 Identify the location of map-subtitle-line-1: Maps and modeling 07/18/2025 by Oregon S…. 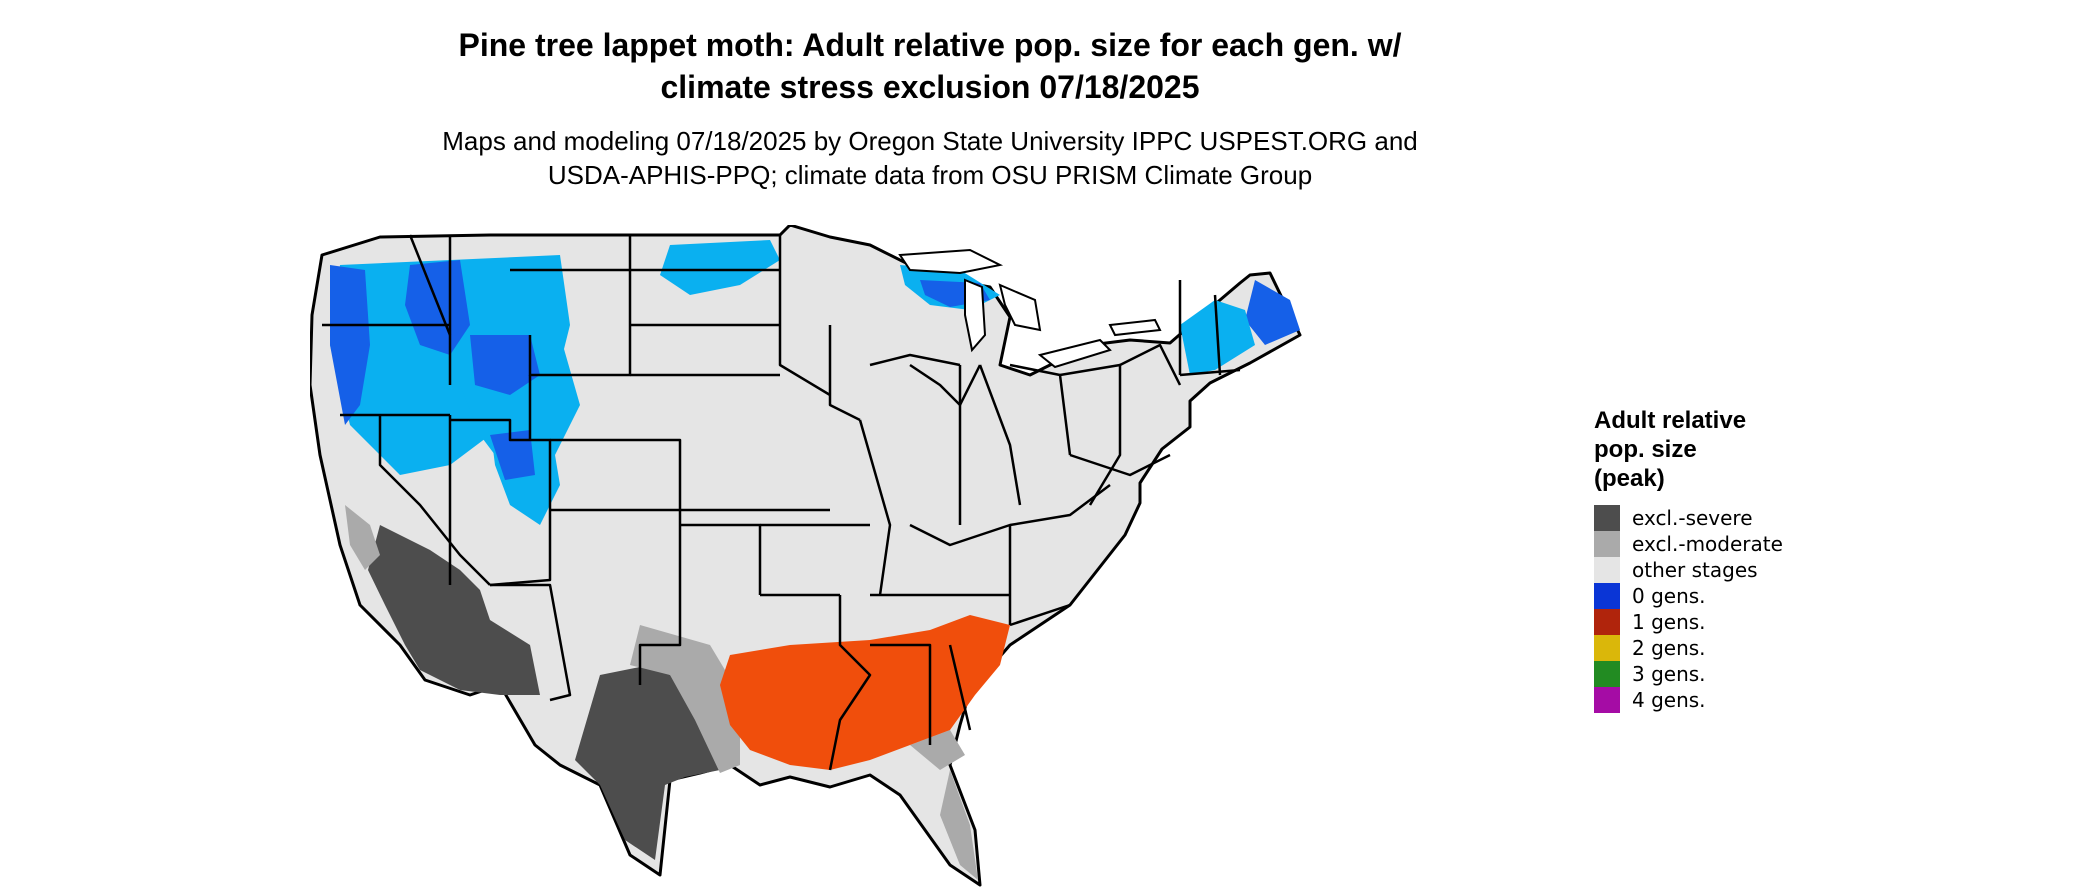
(930, 141).